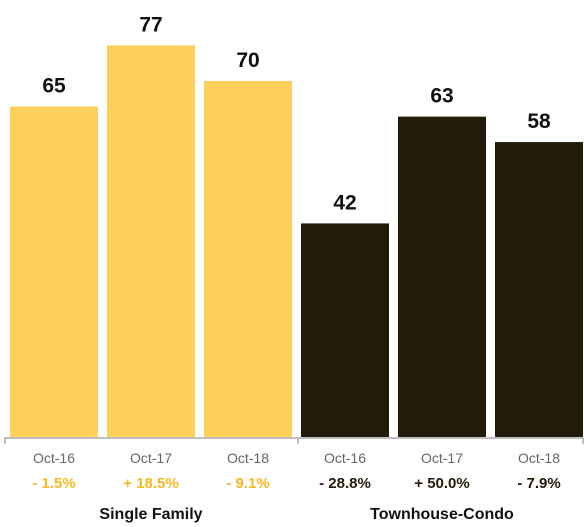 Image resolution: width=584 pixels, height=527 pixels. Describe the element at coordinates (442, 514) in the screenshot. I see `group-label: Townhouse-Condo` at that location.